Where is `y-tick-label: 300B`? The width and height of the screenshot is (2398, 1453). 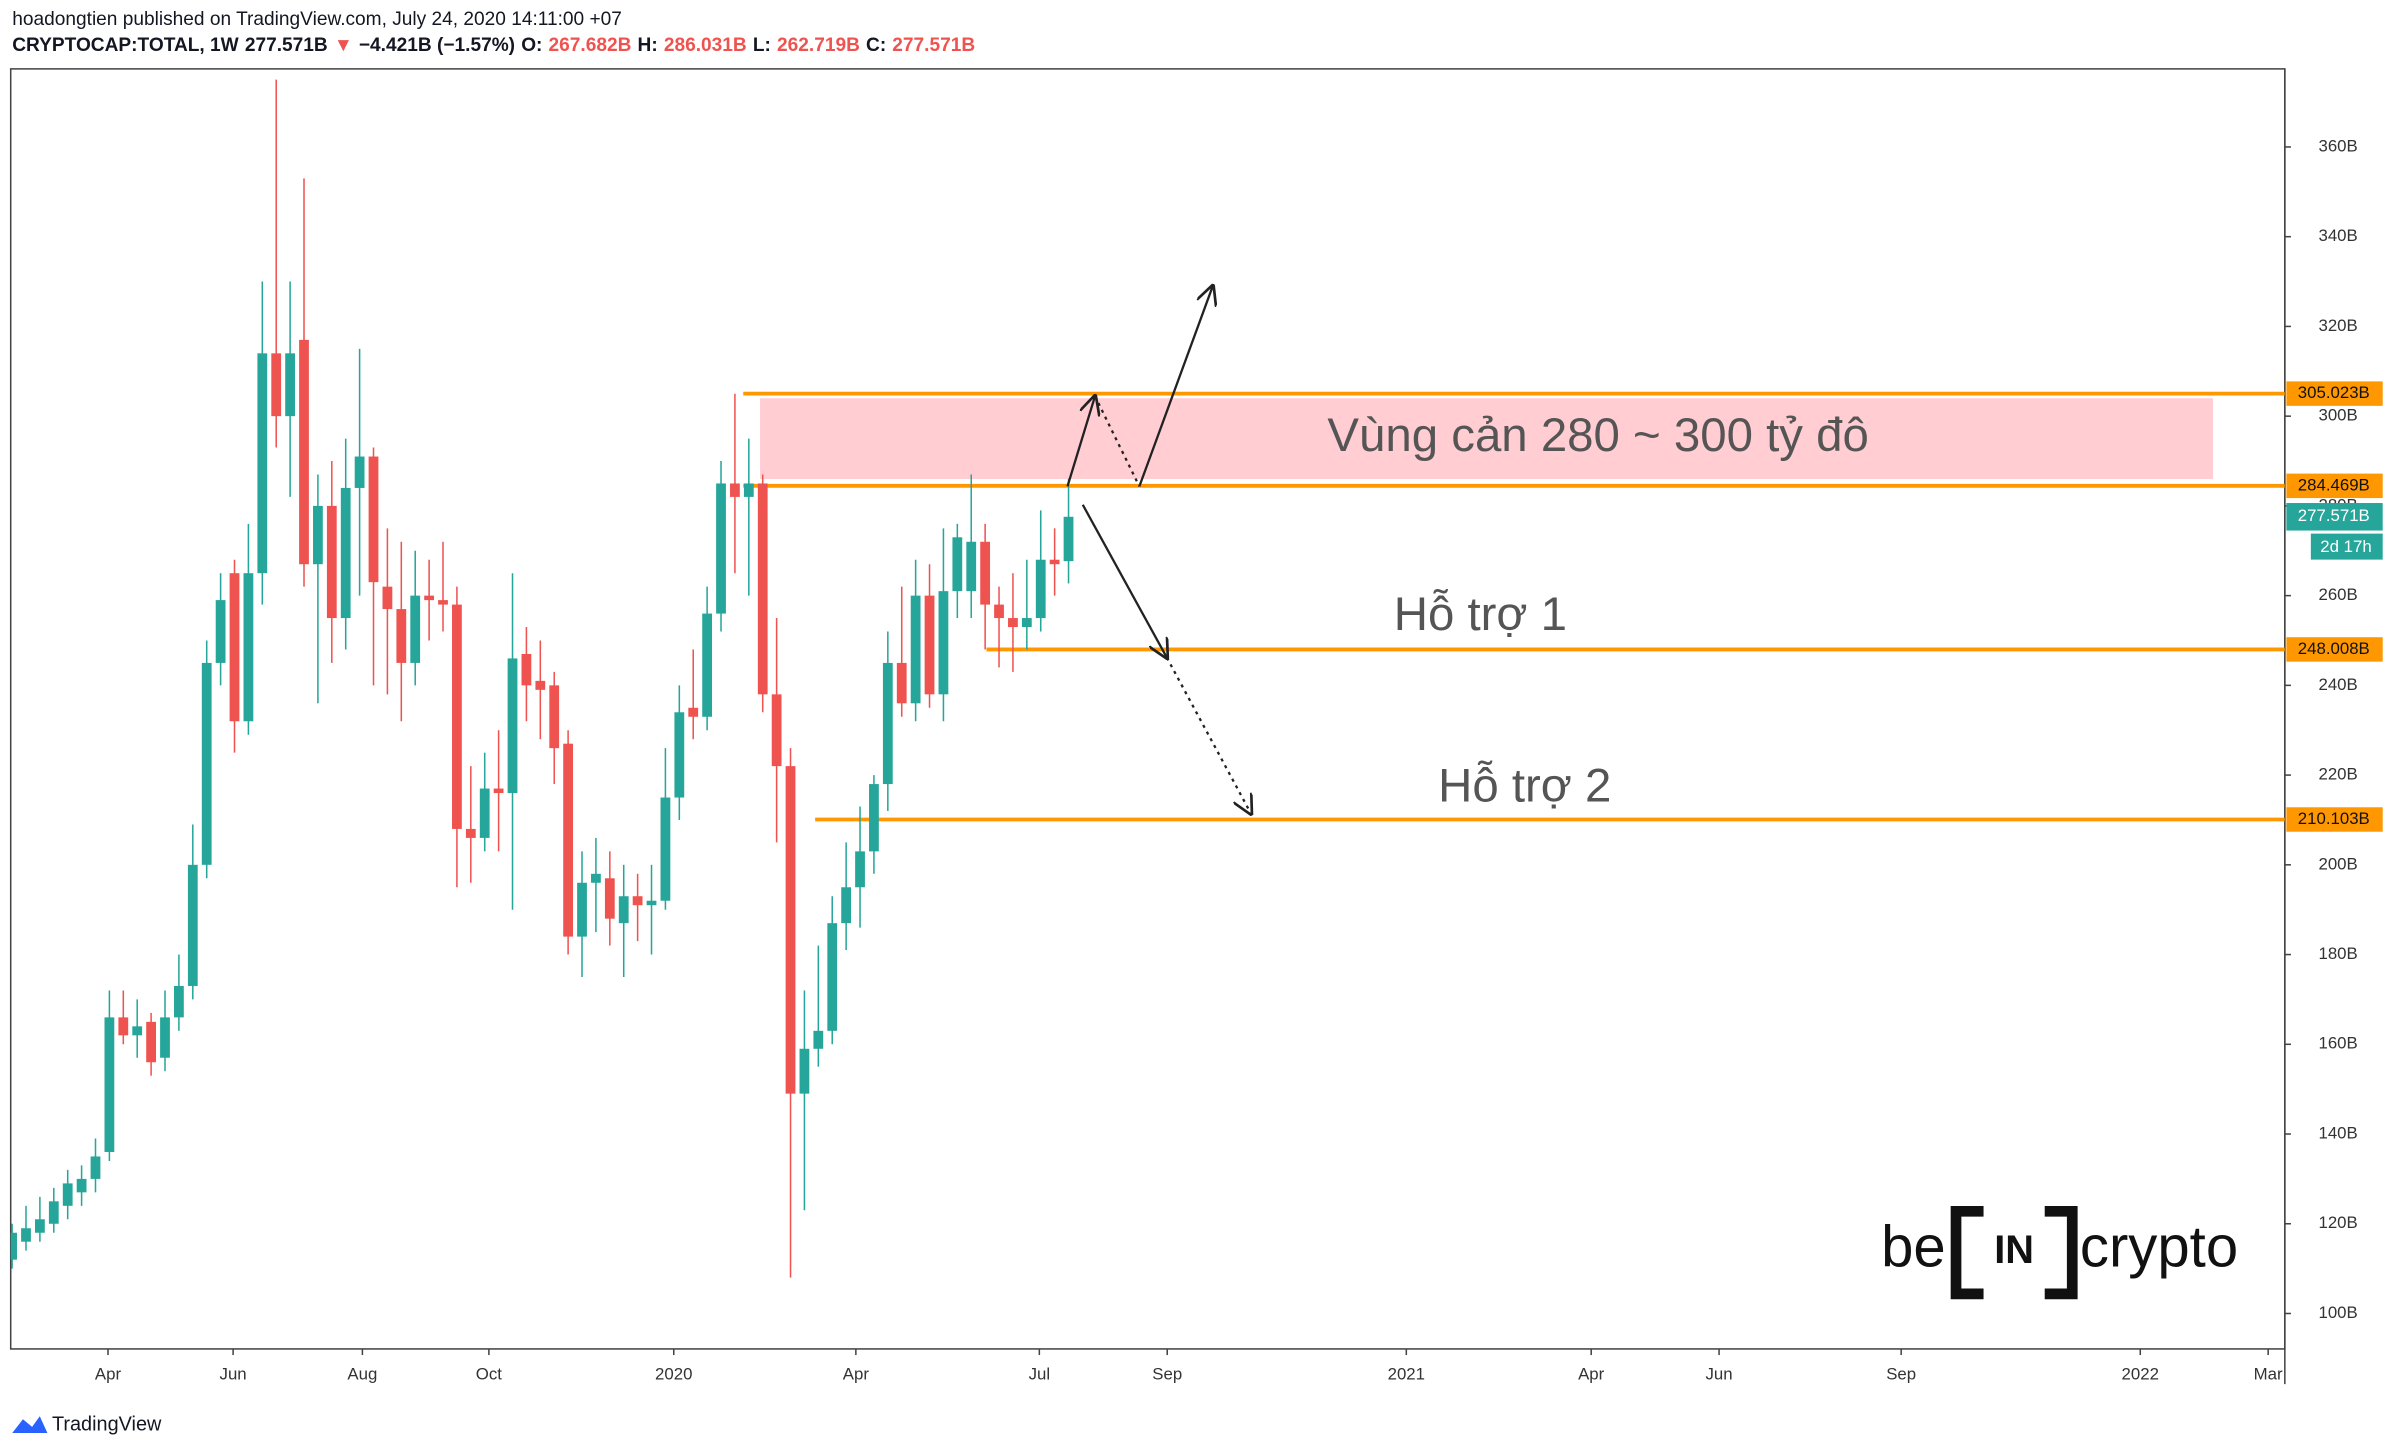 y-tick-label: 300B is located at coordinates (2337, 415).